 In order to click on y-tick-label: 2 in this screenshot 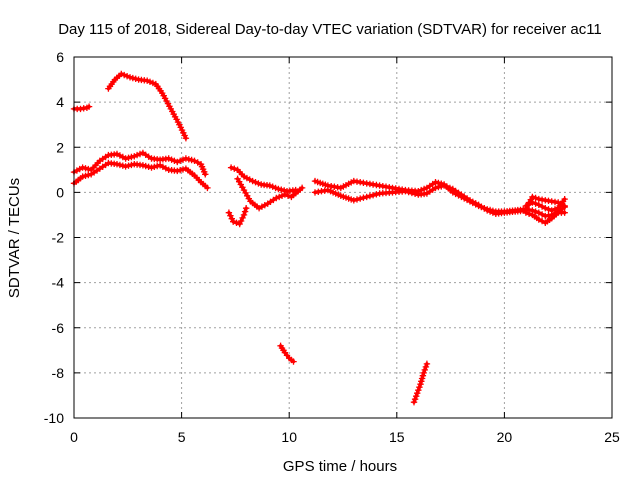, I will do `click(60, 147)`.